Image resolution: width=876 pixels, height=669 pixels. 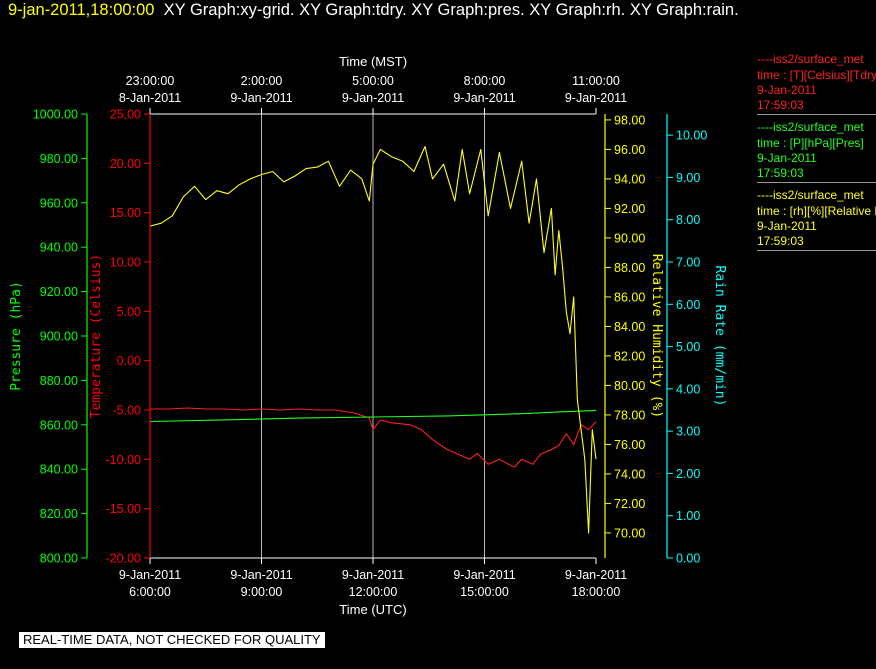 What do you see at coordinates (629, 209) in the screenshot?
I see `rh-tick-label: 92.00` at bounding box center [629, 209].